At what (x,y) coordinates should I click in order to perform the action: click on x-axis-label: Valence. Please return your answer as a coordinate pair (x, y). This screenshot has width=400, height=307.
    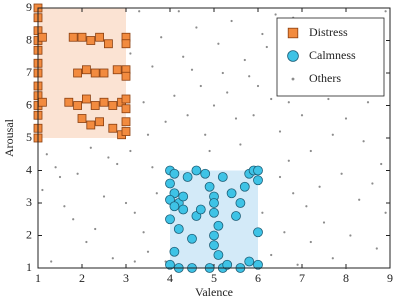
    Looking at the image, I should click on (214, 292).